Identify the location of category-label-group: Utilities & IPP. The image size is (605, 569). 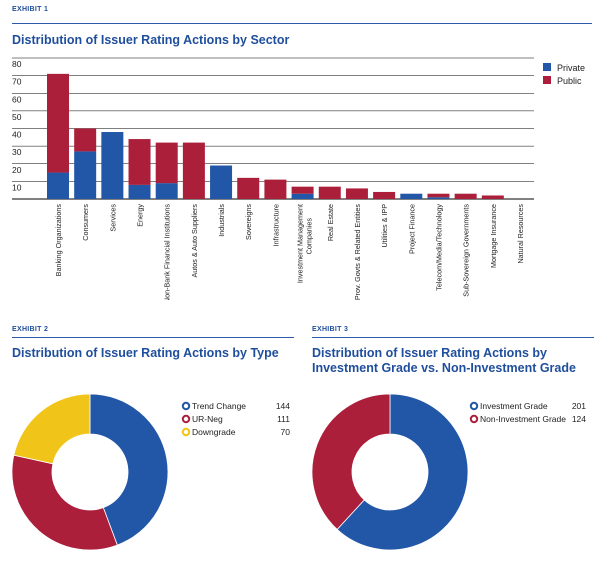
(384, 226).